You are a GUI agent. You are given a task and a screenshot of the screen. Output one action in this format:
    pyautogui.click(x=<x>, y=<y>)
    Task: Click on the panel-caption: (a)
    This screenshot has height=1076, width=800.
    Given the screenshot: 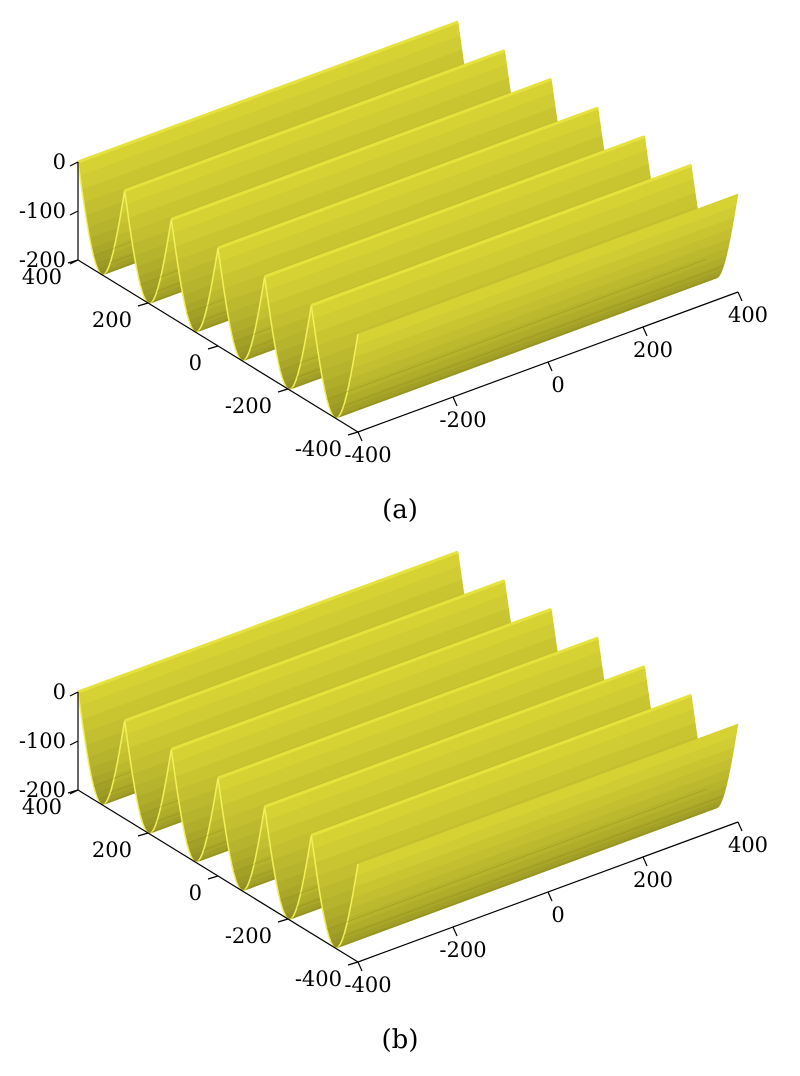 What is the action you would take?
    pyautogui.click(x=400, y=510)
    